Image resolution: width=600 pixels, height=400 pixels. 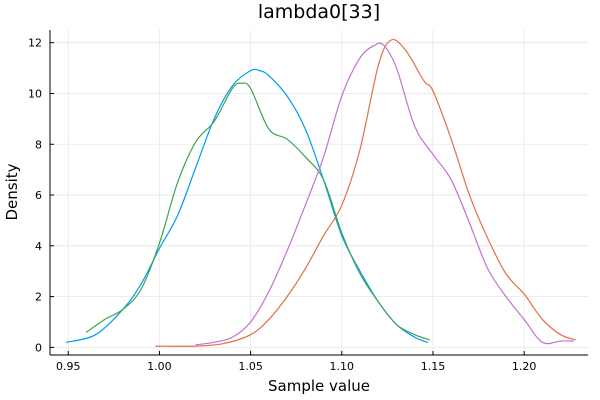 What do you see at coordinates (35, 43) in the screenshot?
I see `y-tick-label: 12` at bounding box center [35, 43].